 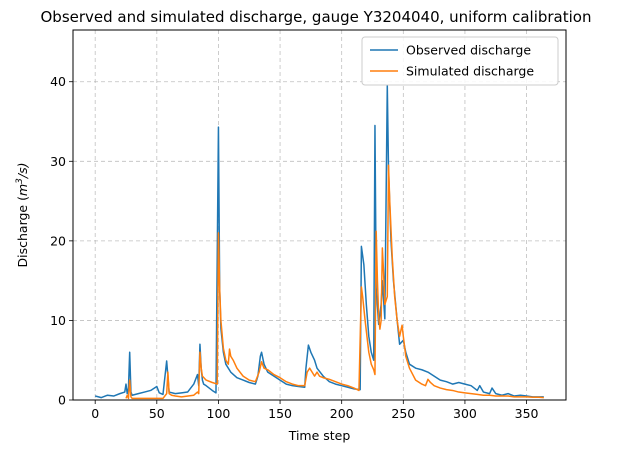 I want to click on legend-label-simulated: Simulated discharge, so click(x=470, y=71).